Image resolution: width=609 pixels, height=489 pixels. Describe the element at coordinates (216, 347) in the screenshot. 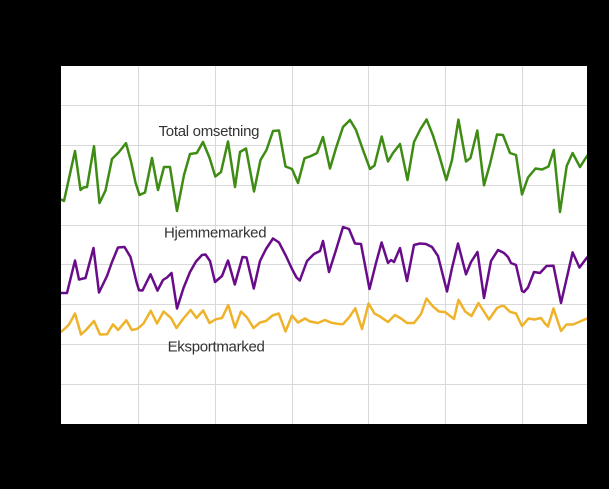

I see `svg-text: Eksportmarked` at that location.